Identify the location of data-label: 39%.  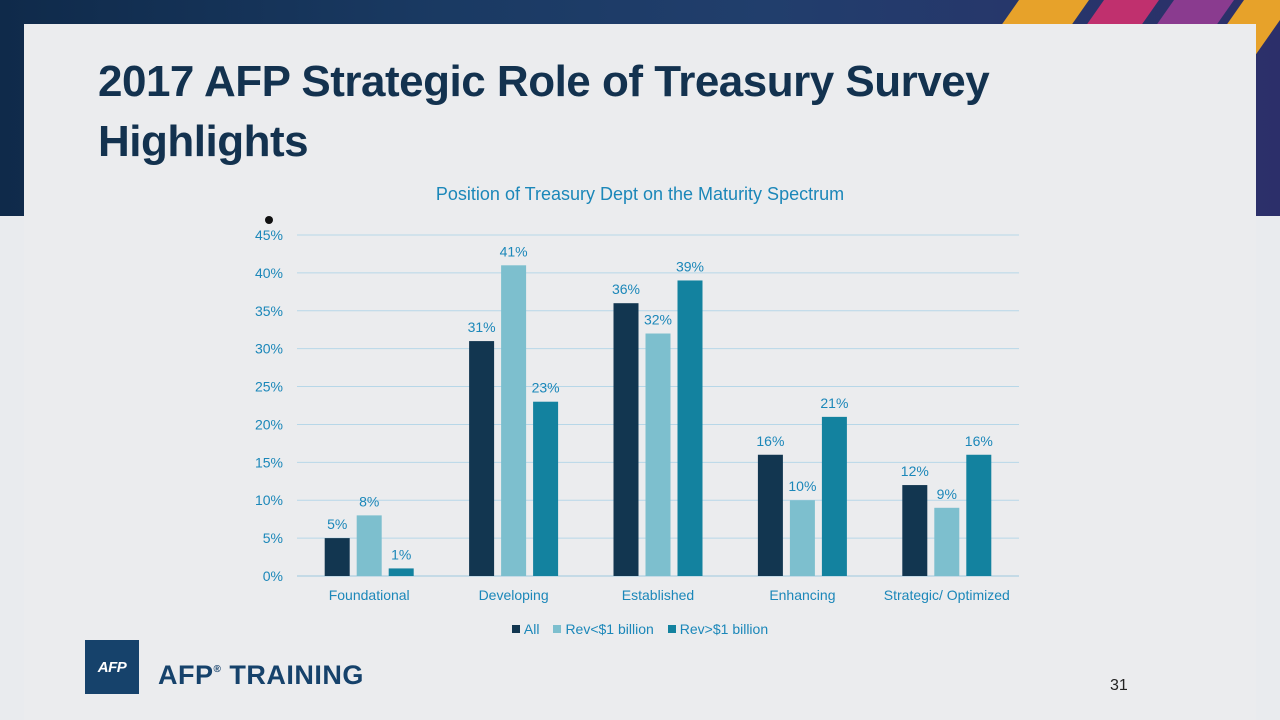
(690, 266).